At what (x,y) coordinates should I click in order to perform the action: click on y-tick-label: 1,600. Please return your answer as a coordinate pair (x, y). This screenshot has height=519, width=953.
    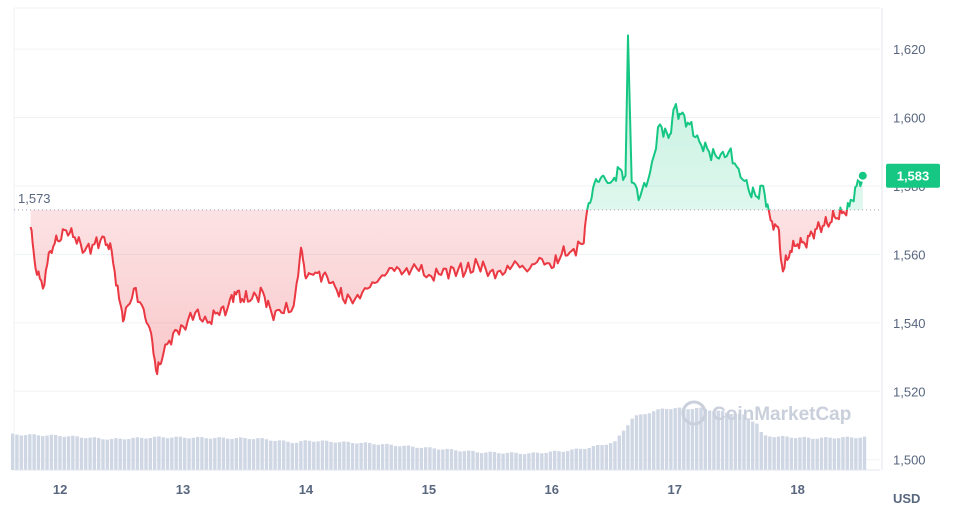
    Looking at the image, I should click on (909, 118).